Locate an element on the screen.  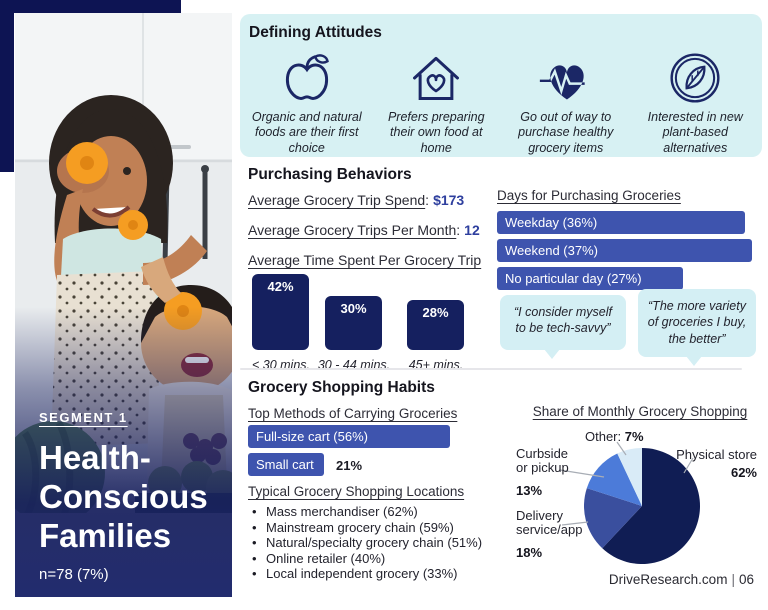
location-item: Mainstream grocery chain (59%) is located at coordinates (367, 528).